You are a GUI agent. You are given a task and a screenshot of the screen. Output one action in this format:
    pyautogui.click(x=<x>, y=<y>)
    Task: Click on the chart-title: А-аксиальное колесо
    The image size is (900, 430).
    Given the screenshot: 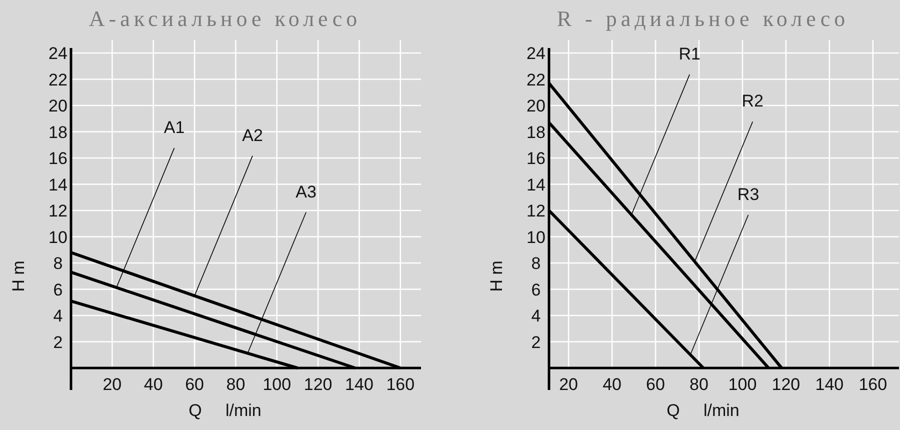 What is the action you would take?
    pyautogui.click(x=225, y=18)
    